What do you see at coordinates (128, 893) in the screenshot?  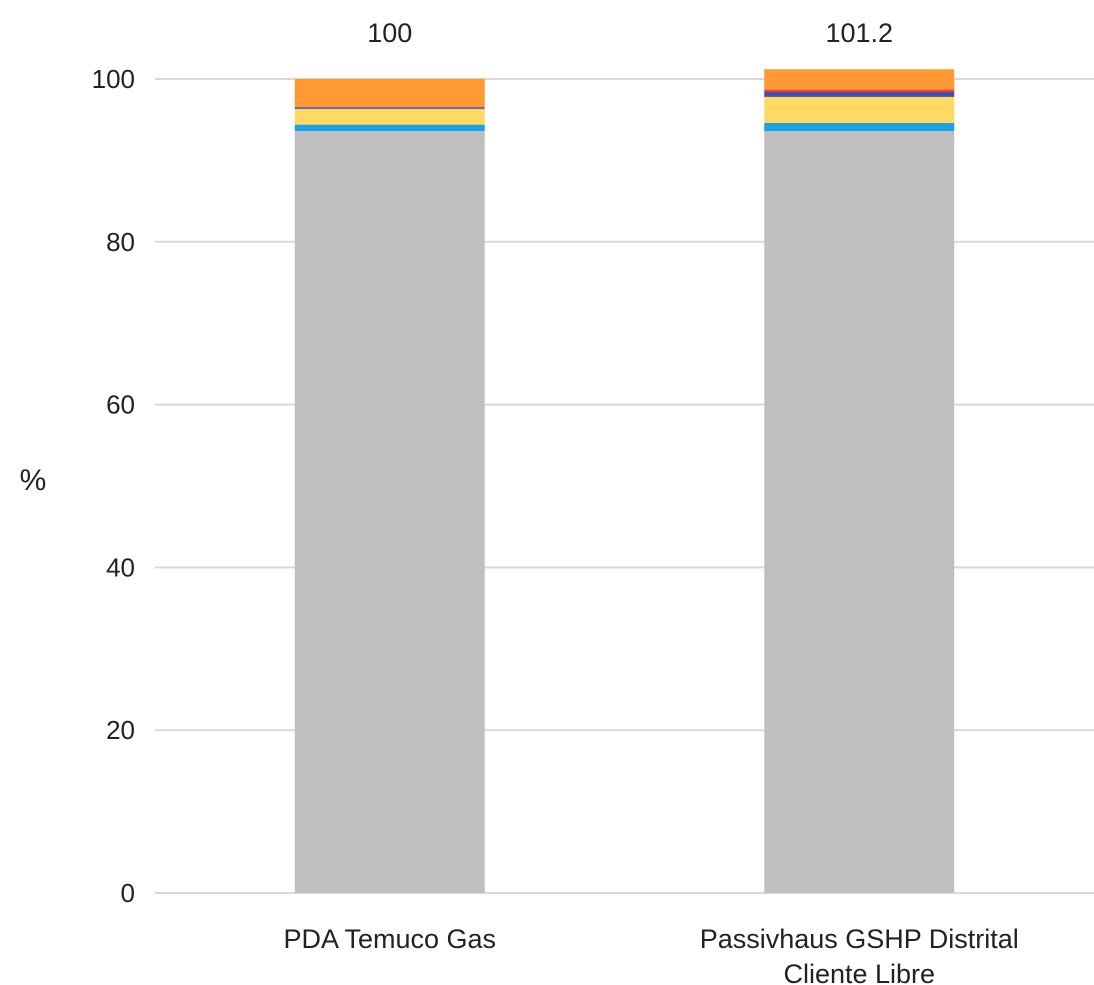 I see `y-tick-label: 0` at bounding box center [128, 893].